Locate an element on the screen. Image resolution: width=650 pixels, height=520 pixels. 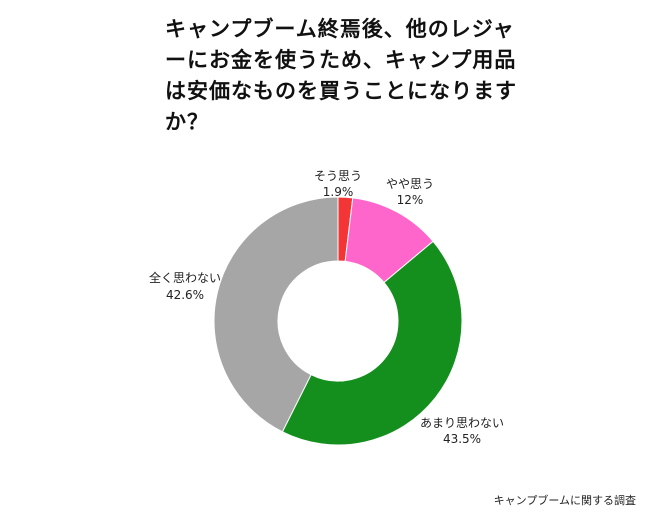
slice-label-name-3: 全く思わない is located at coordinates (185, 277).